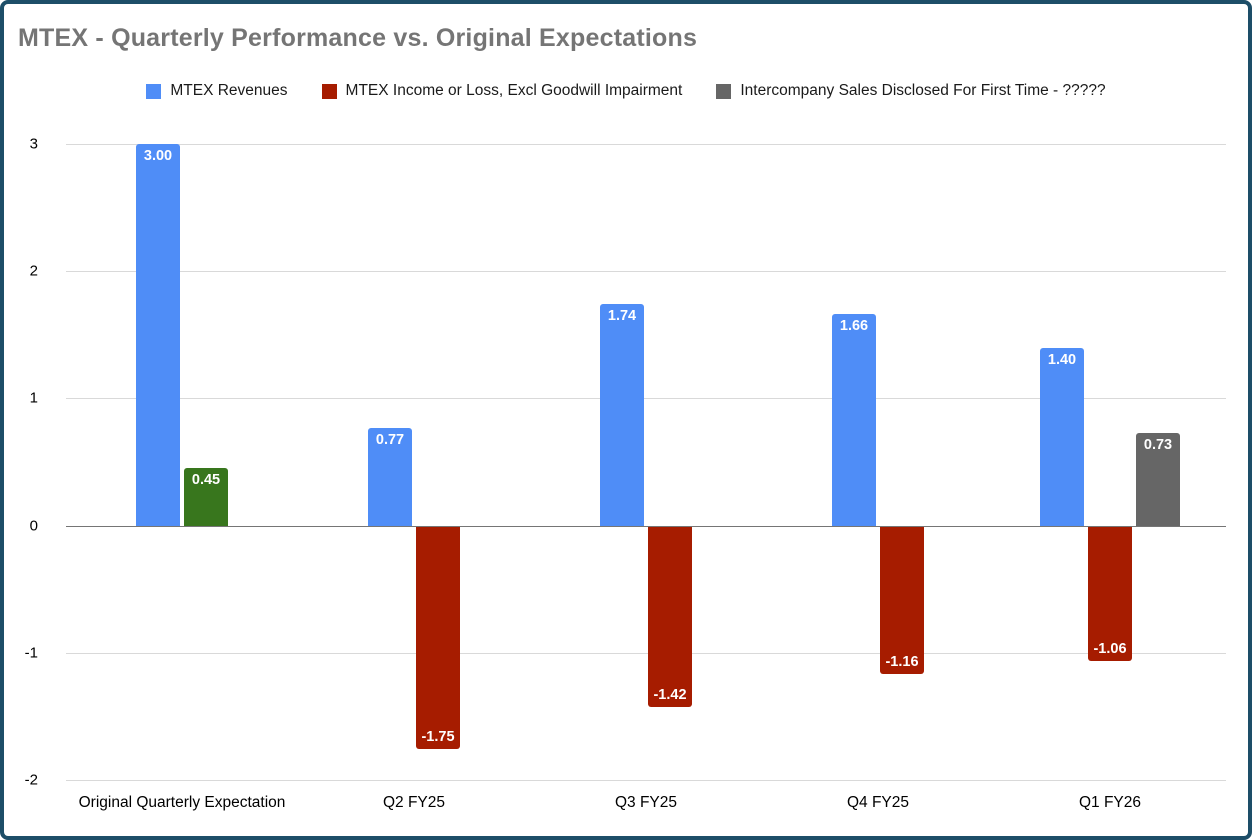 This screenshot has width=1252, height=840. What do you see at coordinates (1158, 444) in the screenshot?
I see `bar-value-label: 0.73` at bounding box center [1158, 444].